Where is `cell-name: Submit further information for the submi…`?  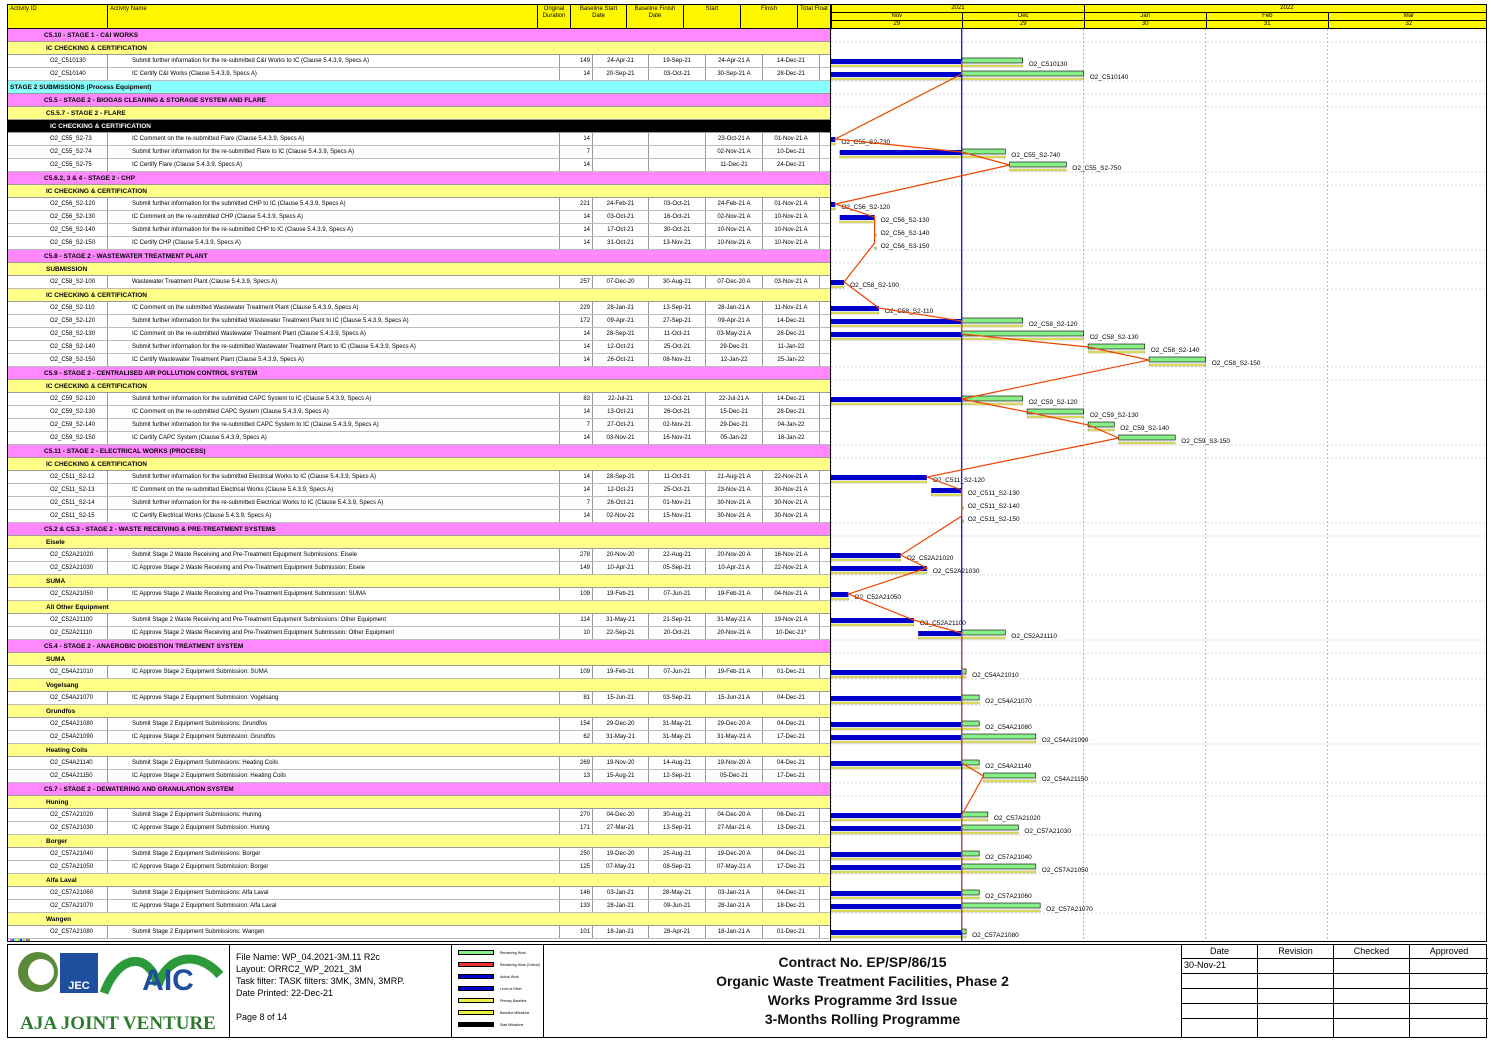 cell-name: Submit further information for the submi… is located at coordinates (345, 204).